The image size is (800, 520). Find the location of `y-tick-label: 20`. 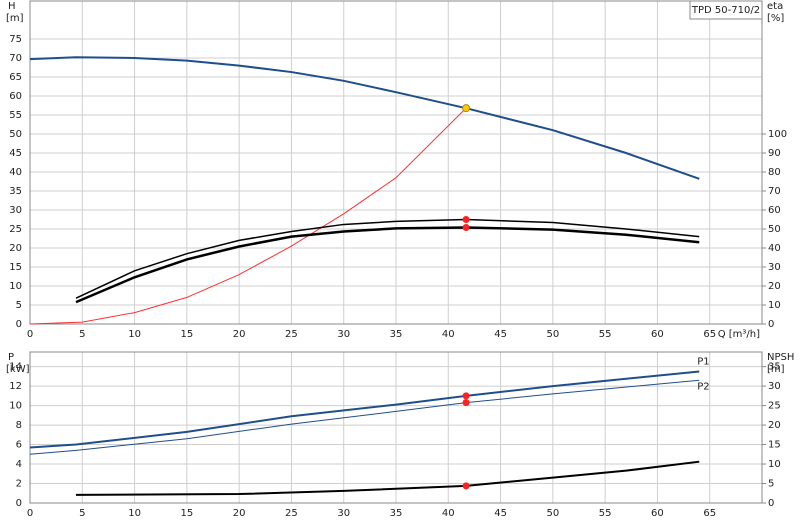

y-tick-label: 20 is located at coordinates (15, 248).